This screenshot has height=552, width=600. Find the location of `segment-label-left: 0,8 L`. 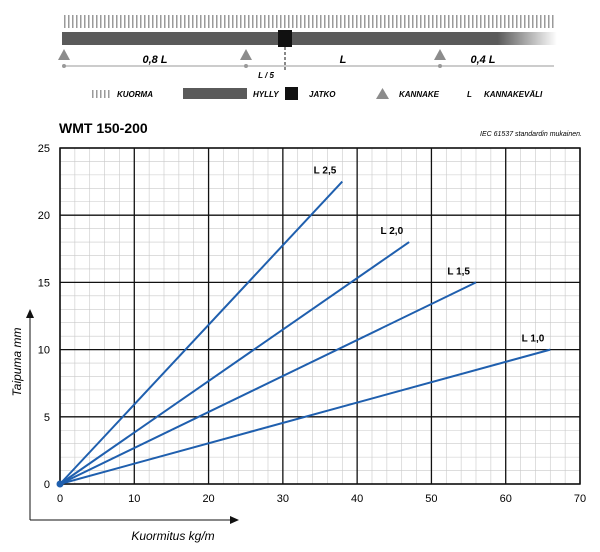

segment-label-left: 0,8 L is located at coordinates (154, 60).